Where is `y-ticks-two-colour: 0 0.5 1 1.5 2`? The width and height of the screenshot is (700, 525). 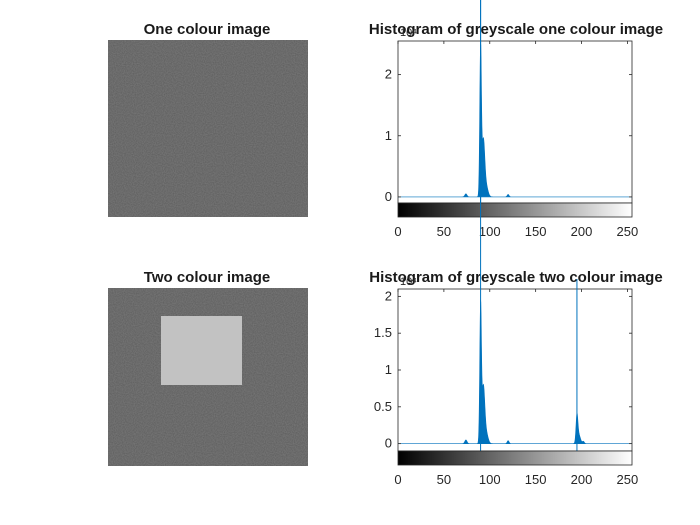 y-ticks-two-colour: 0 0.5 1 1.5 2 is located at coordinates (503, 369).